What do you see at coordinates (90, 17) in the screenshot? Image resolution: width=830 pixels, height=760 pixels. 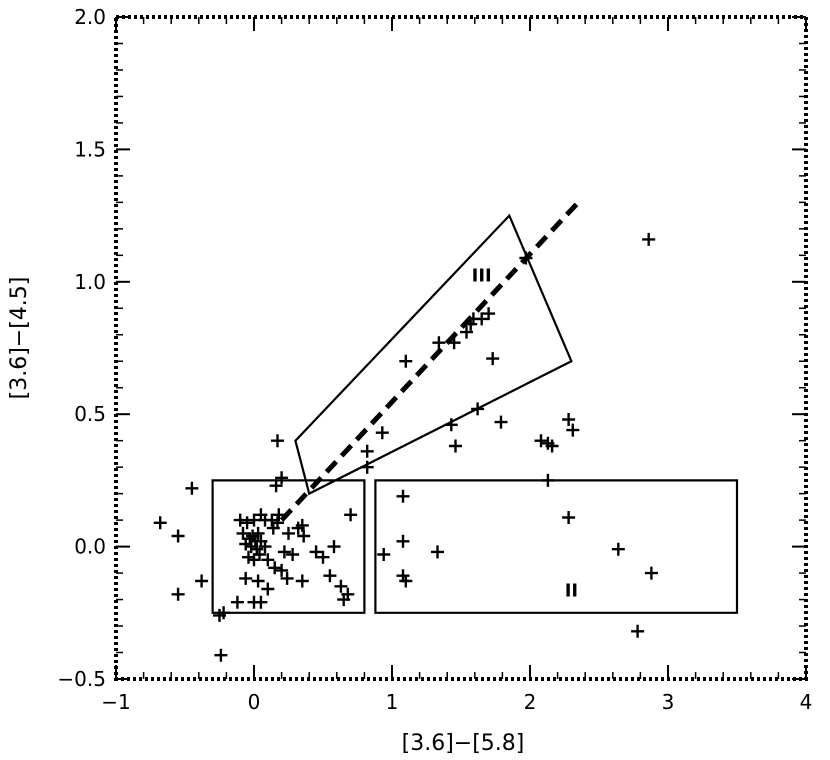 I see `y-tick-label-5: 2.0` at bounding box center [90, 17].